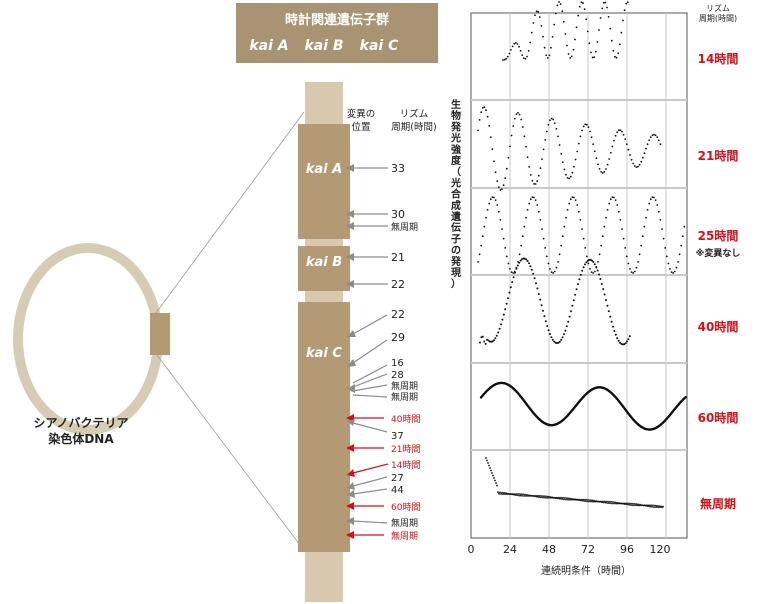 Image resolution: width=757 pixels, height=604 pixels. What do you see at coordinates (718, 253) in the screenshot?
I see `period-note: ※変異なし` at bounding box center [718, 253].